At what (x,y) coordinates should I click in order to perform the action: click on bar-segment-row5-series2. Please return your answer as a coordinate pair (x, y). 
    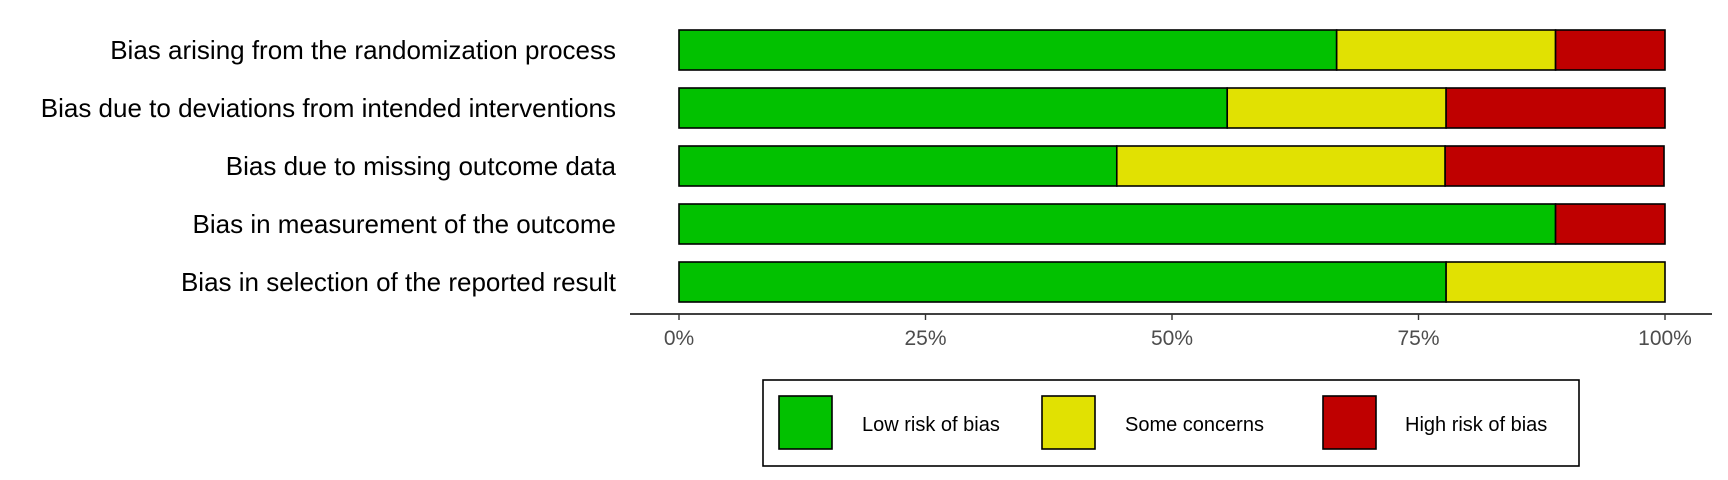
    Looking at the image, I should click on (1555, 282).